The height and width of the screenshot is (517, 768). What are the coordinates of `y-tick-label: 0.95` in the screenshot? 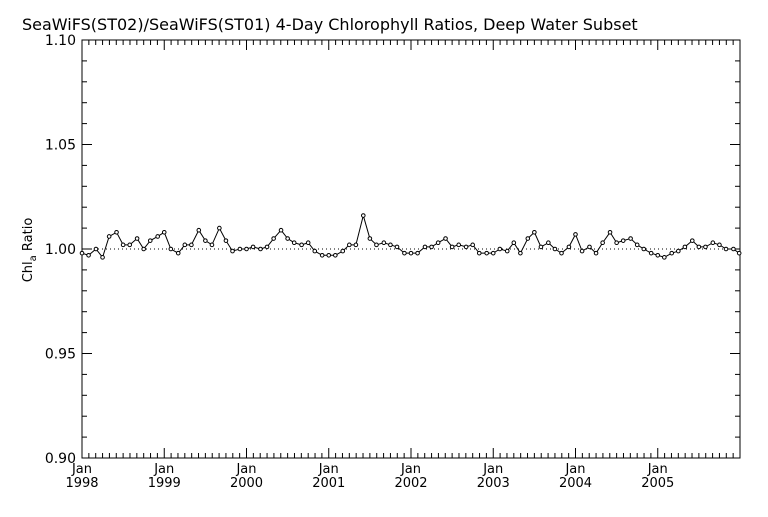 It's located at (60, 355).